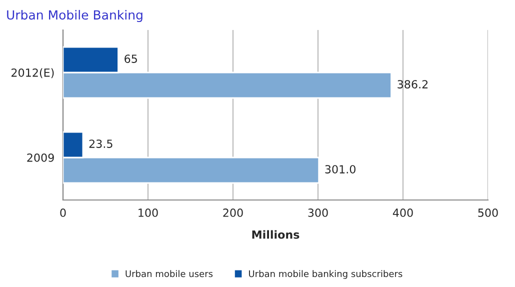  What do you see at coordinates (318, 212) in the screenshot?
I see `x-tick-label: 300` at bounding box center [318, 212].